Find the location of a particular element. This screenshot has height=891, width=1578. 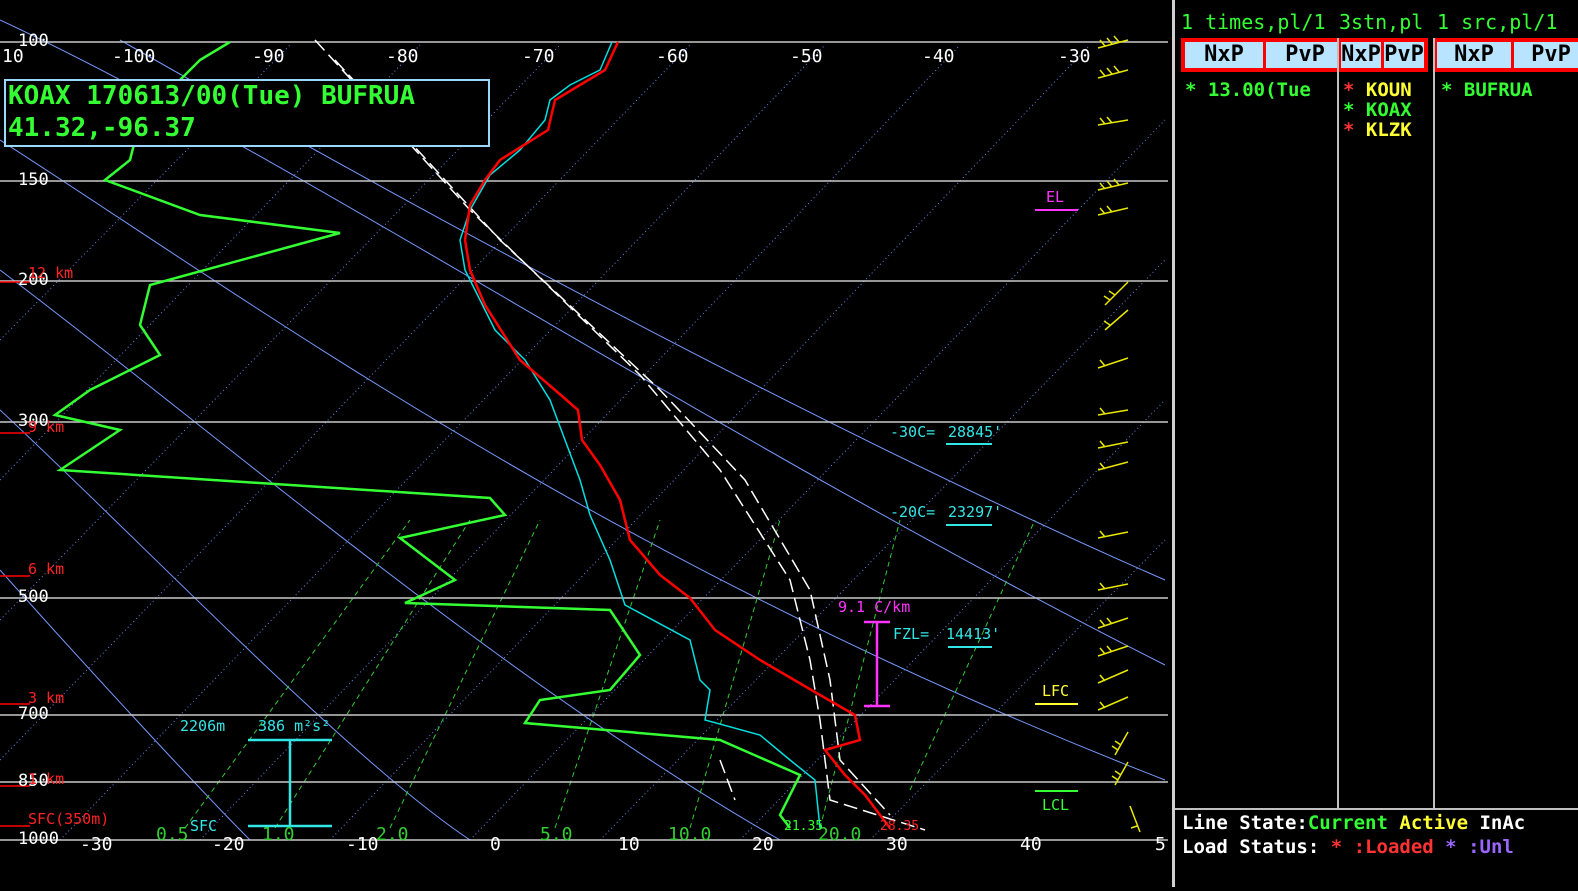

top-temp-label: -70 is located at coordinates (538, 56).